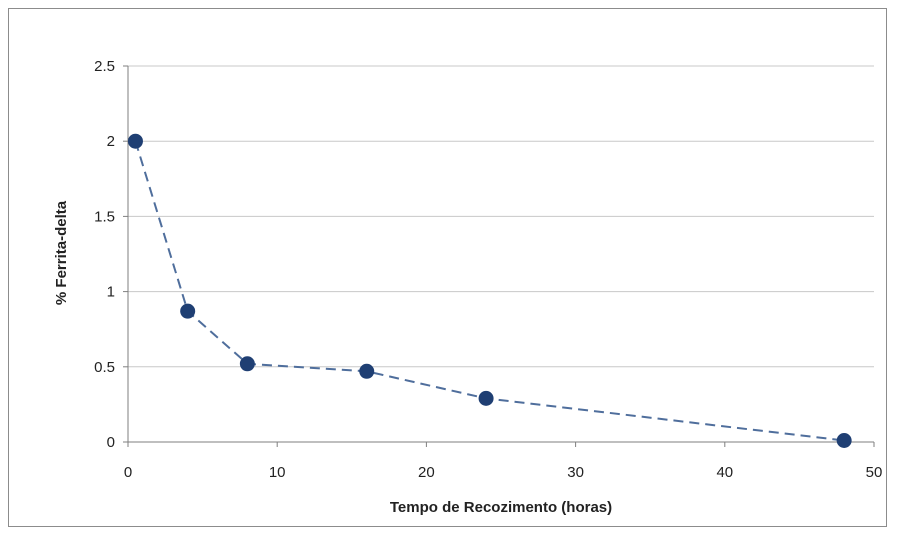 This screenshot has width=899, height=536. I want to click on y-tick-label-4: 2, so click(111, 141).